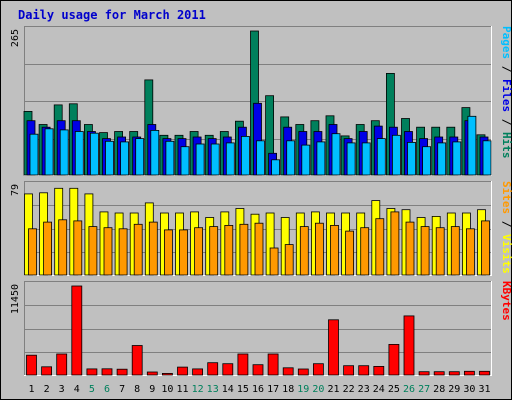 The image size is (512, 400). Describe the element at coordinates (469, 389) in the screenshot. I see `x-tick-label-day-30: 30` at that location.